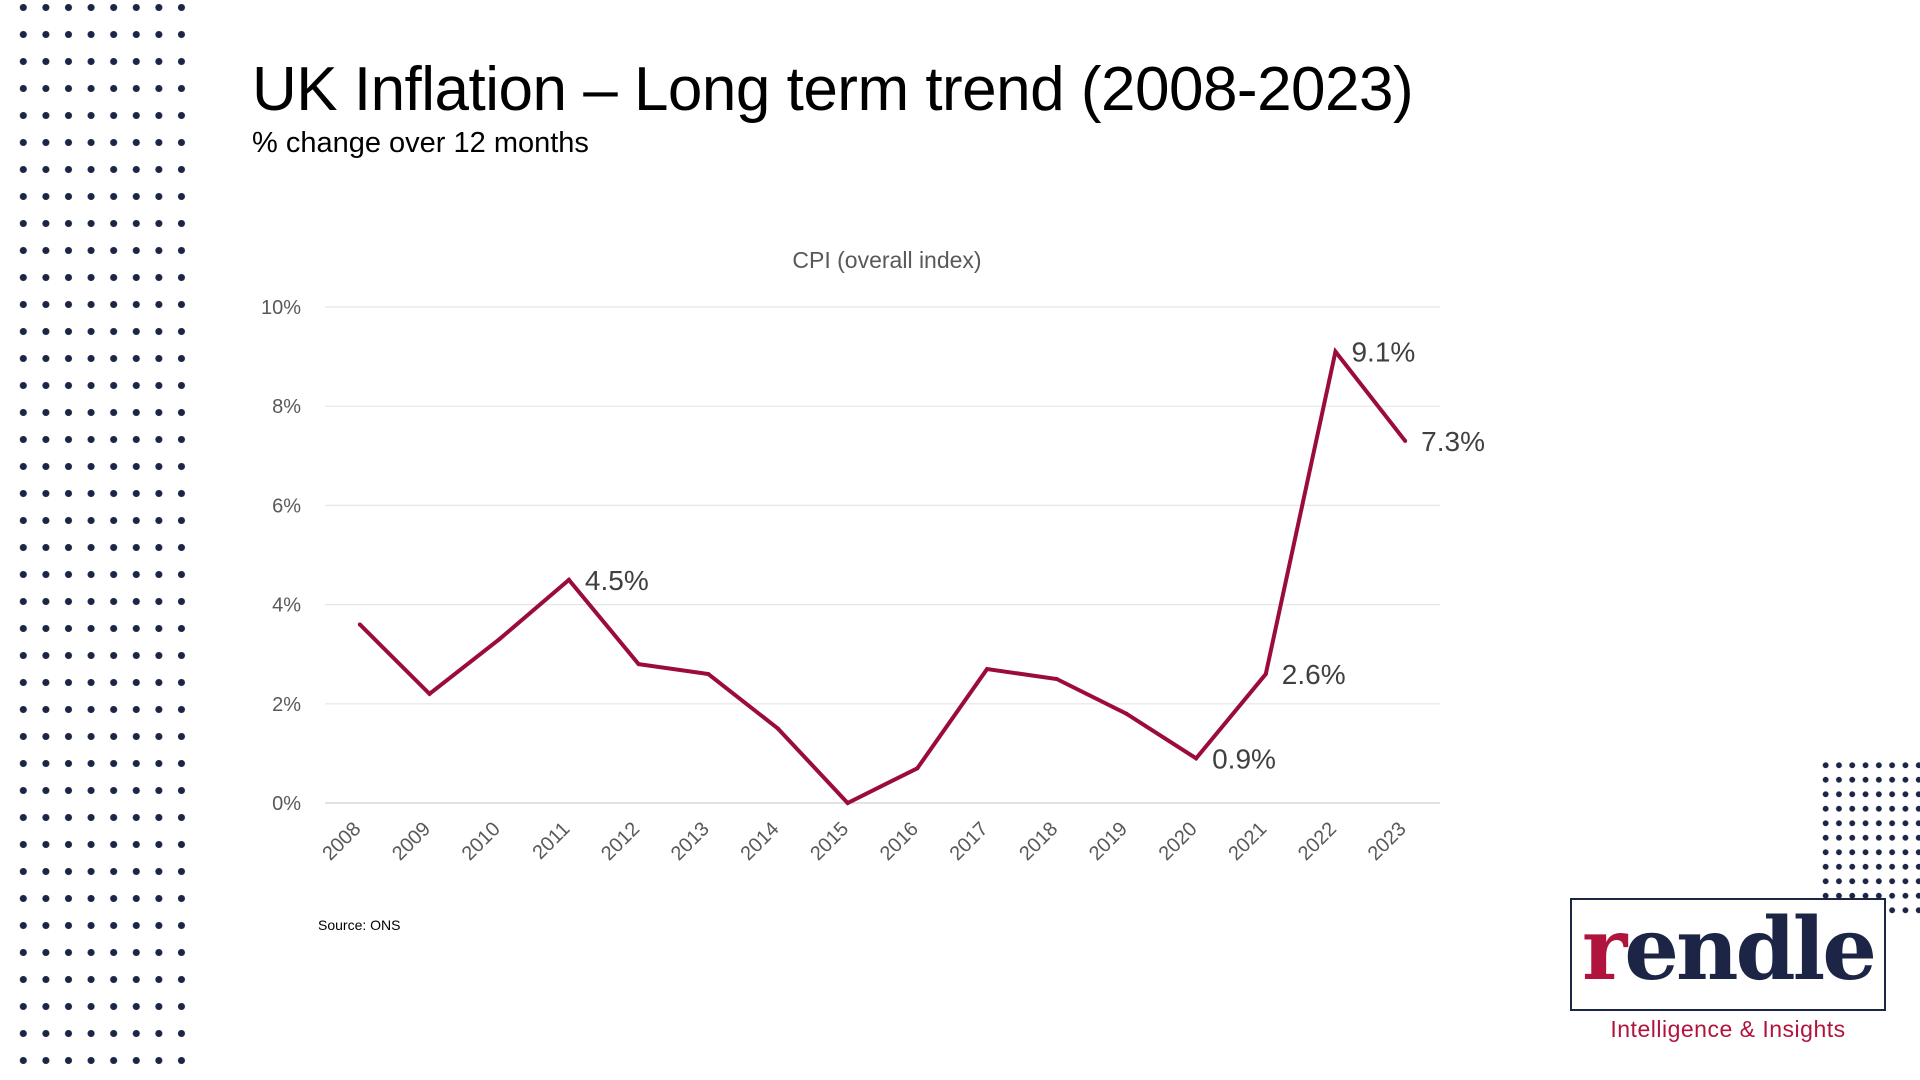 This screenshot has width=1920, height=1080. I want to click on x-tick-label: 2017, so click(969, 841).